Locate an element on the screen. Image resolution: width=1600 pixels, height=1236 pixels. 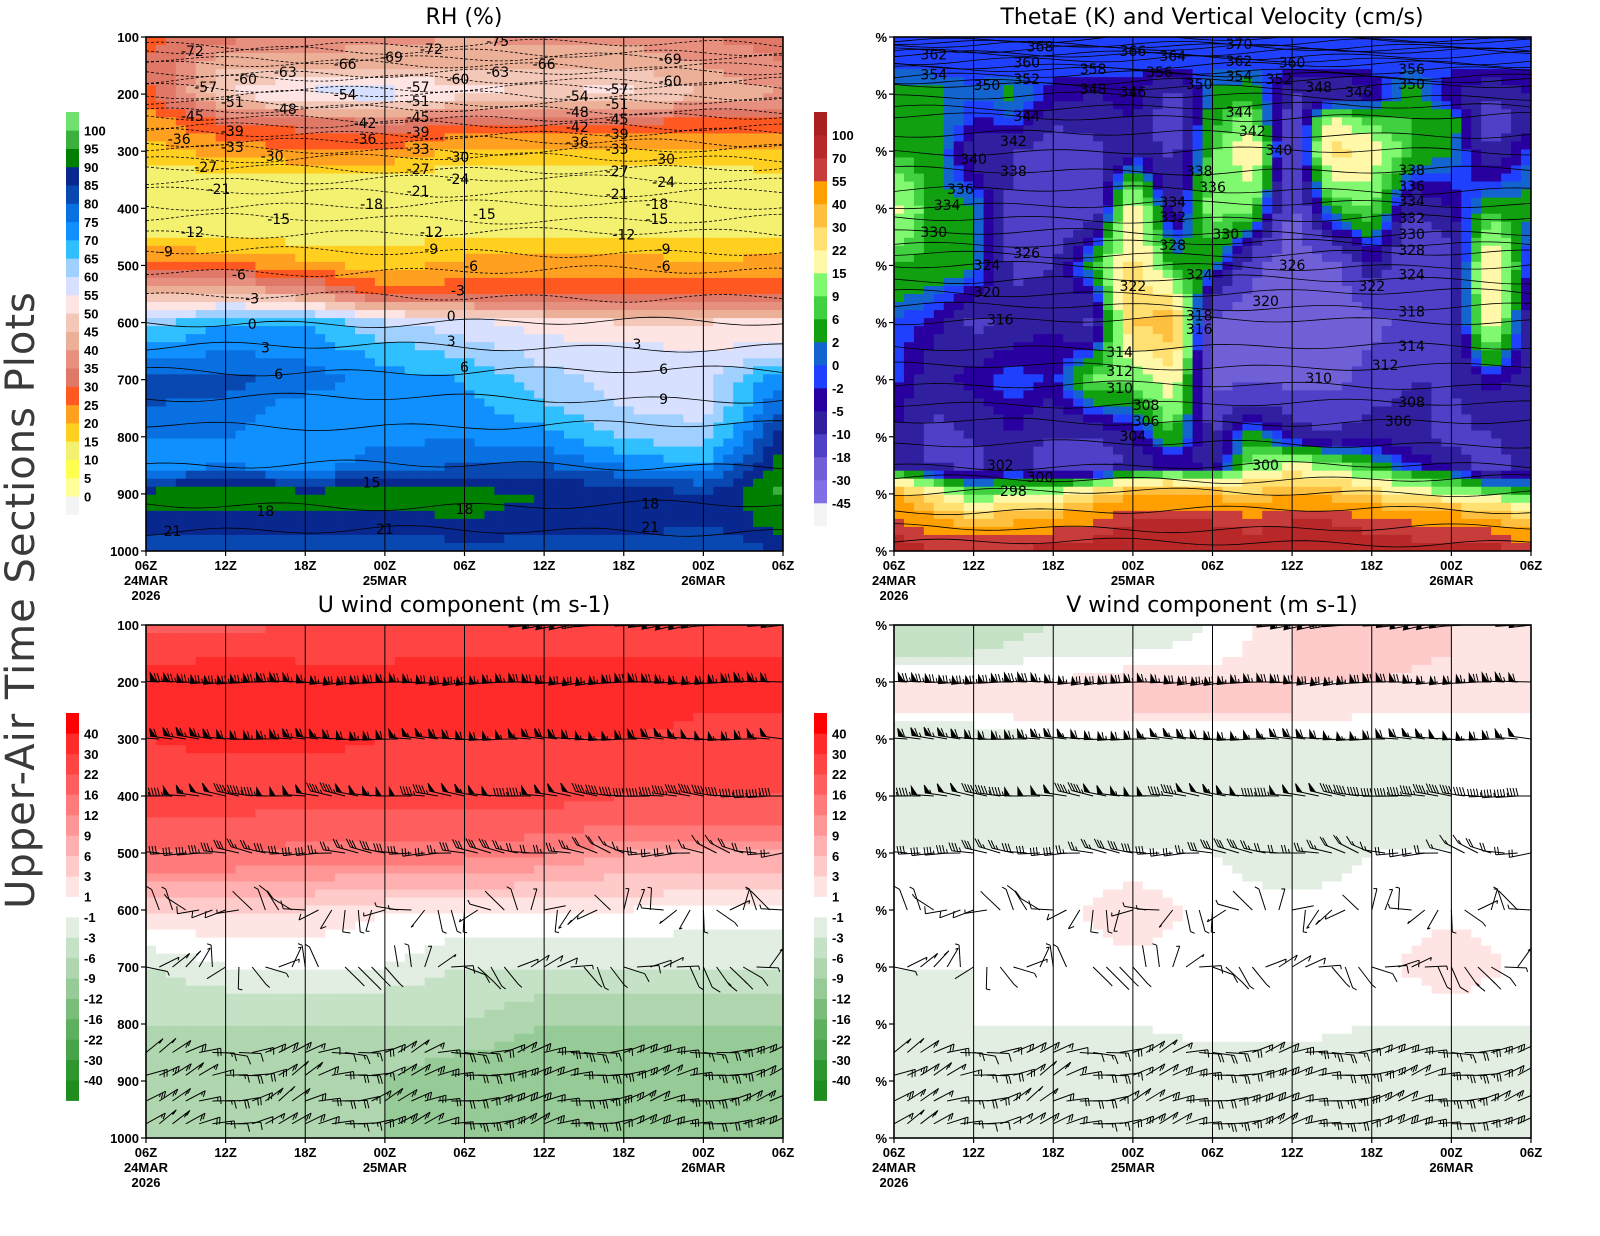
contour-line is located at coordinates (464, 125).